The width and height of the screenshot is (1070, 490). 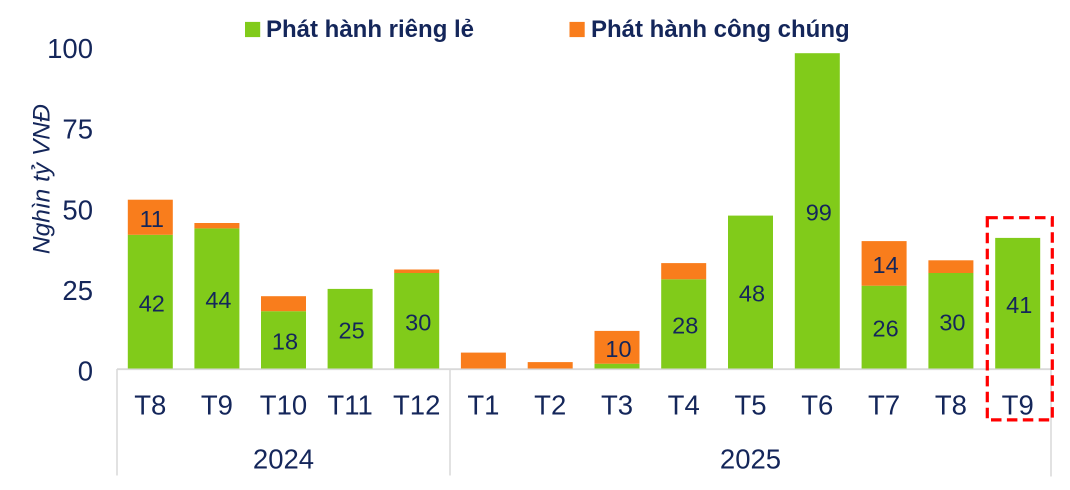 I want to click on svg-text: 41, so click(x=1019, y=305).